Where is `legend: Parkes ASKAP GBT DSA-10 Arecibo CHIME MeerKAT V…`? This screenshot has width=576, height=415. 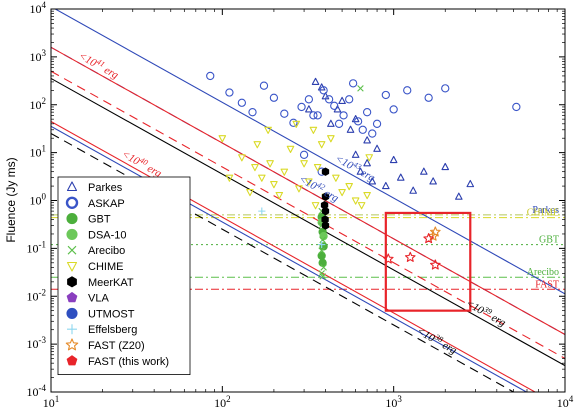 legend: Parkes ASKAP GBT DSA-10 Arecibo CHIME MeerKAT V… is located at coordinates (124, 276).